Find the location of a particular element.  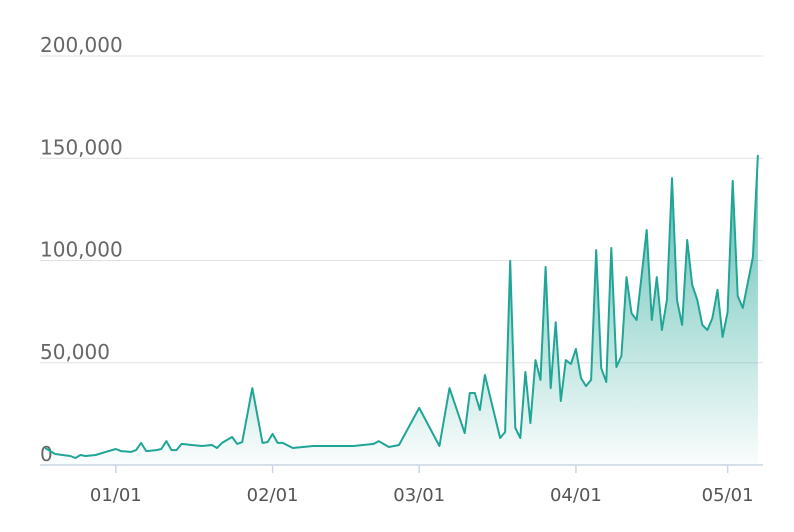

y-tick-label: 150,000 is located at coordinates (81, 147).